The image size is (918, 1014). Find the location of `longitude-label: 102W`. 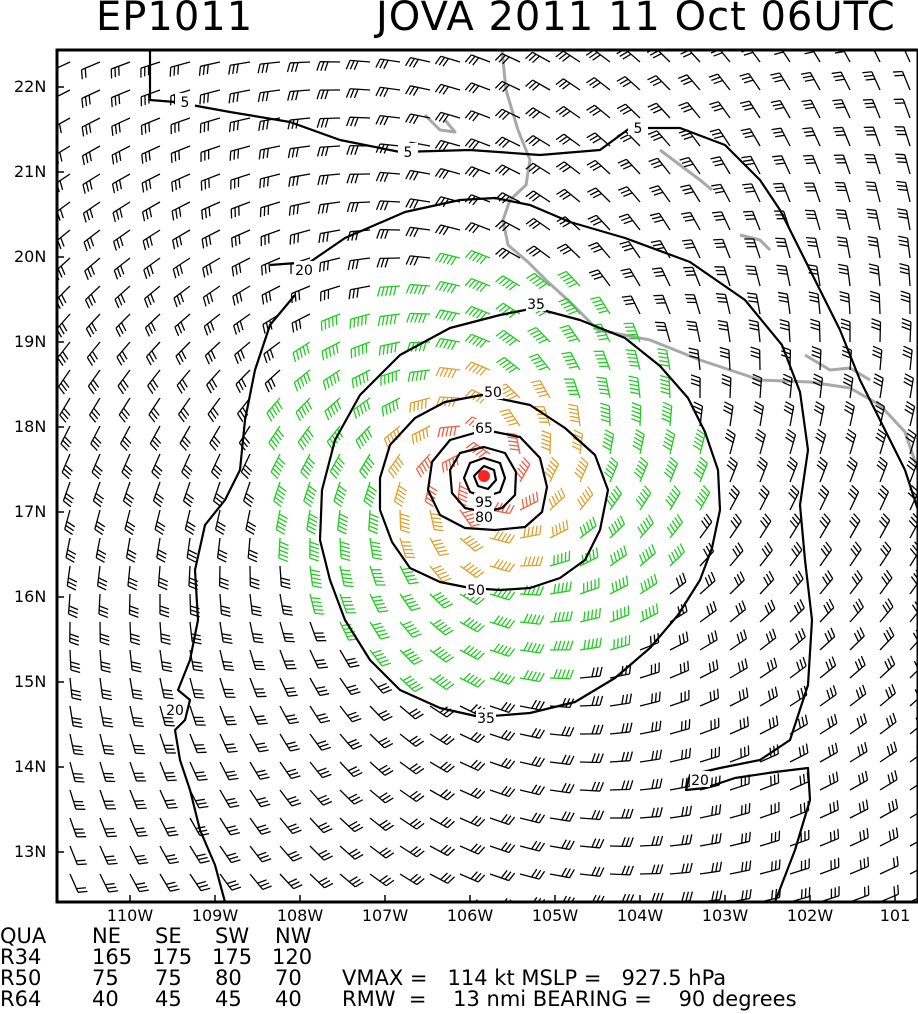

longitude-label: 102W is located at coordinates (810, 915).